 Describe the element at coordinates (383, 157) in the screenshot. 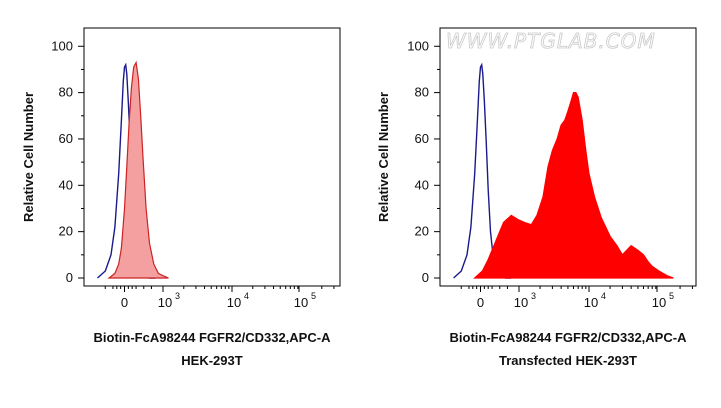

I see `y-axis-label-2: Relative Cell Number` at that location.